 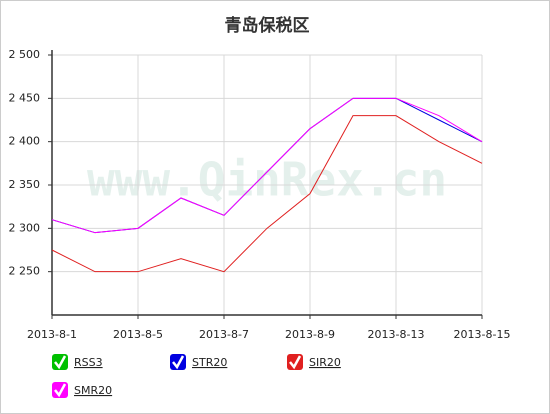 What do you see at coordinates (25, 271) in the screenshot?
I see `y-tick-label: 2 250` at bounding box center [25, 271].